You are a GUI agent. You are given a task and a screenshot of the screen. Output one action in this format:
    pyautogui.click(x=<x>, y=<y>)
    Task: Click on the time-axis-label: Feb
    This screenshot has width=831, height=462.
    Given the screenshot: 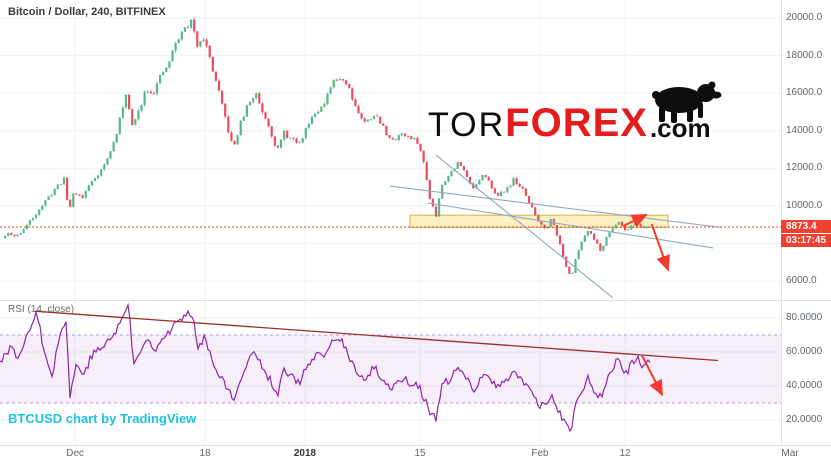 What is the action you would take?
    pyautogui.click(x=540, y=453)
    